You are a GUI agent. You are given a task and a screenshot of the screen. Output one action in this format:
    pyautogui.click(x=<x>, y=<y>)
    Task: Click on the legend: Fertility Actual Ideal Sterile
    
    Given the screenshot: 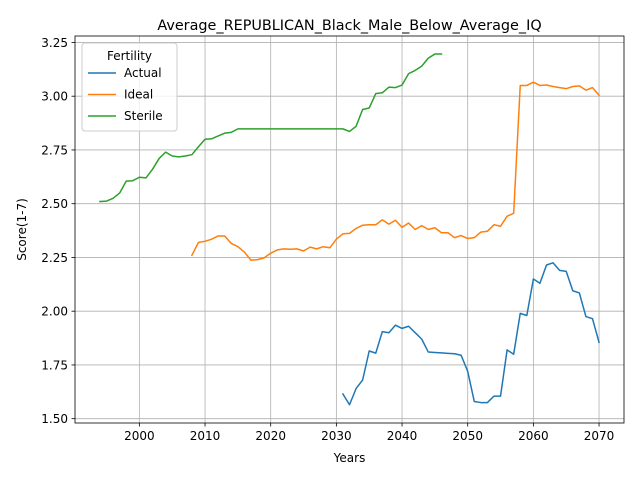 What is the action you would take?
    pyautogui.click(x=129, y=87)
    